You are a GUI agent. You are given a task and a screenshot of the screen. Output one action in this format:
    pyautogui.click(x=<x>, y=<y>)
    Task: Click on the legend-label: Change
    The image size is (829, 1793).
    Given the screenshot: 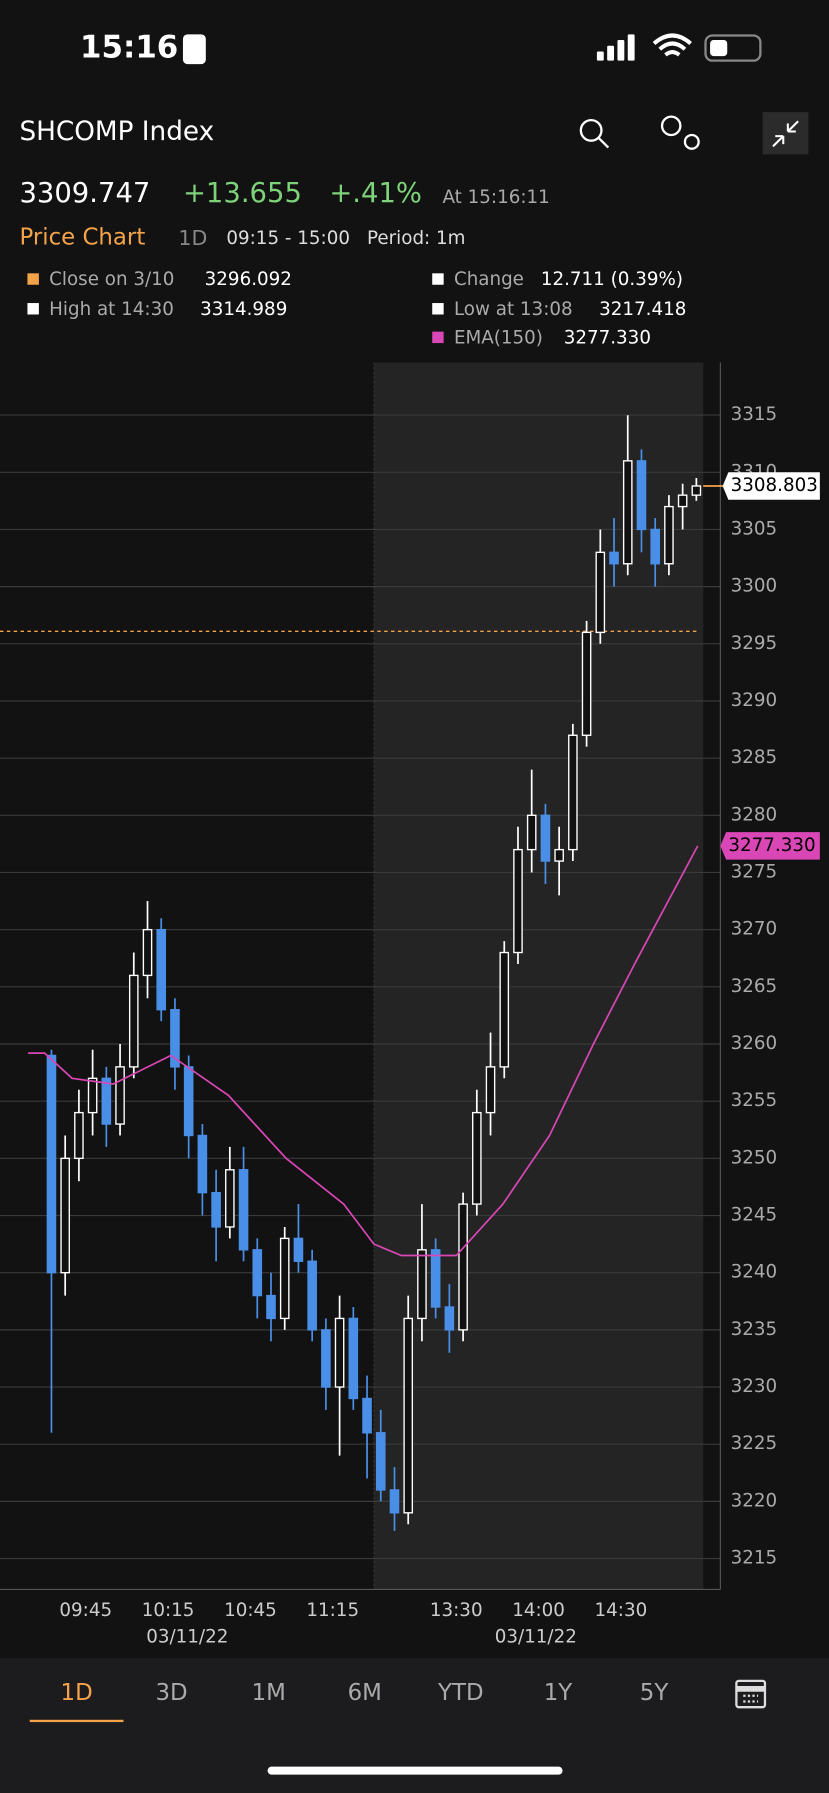 What is the action you would take?
    pyautogui.click(x=489, y=279)
    